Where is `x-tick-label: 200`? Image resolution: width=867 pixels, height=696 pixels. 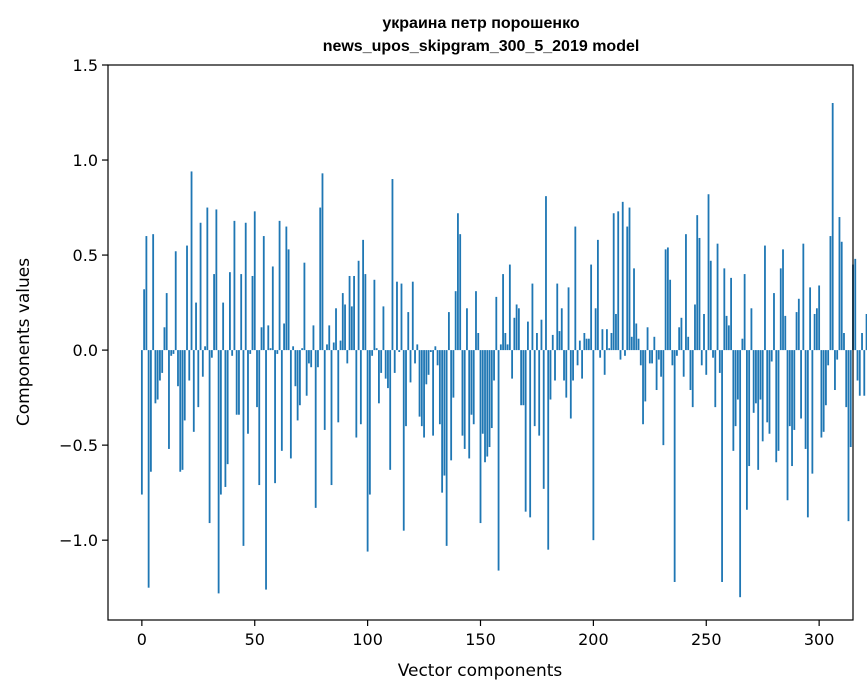 x-tick-label: 200 is located at coordinates (593, 639).